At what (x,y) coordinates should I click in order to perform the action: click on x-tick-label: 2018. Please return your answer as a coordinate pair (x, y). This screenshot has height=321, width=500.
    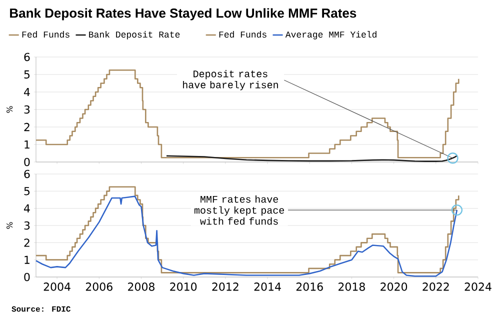
    Looking at the image, I should click on (351, 286).